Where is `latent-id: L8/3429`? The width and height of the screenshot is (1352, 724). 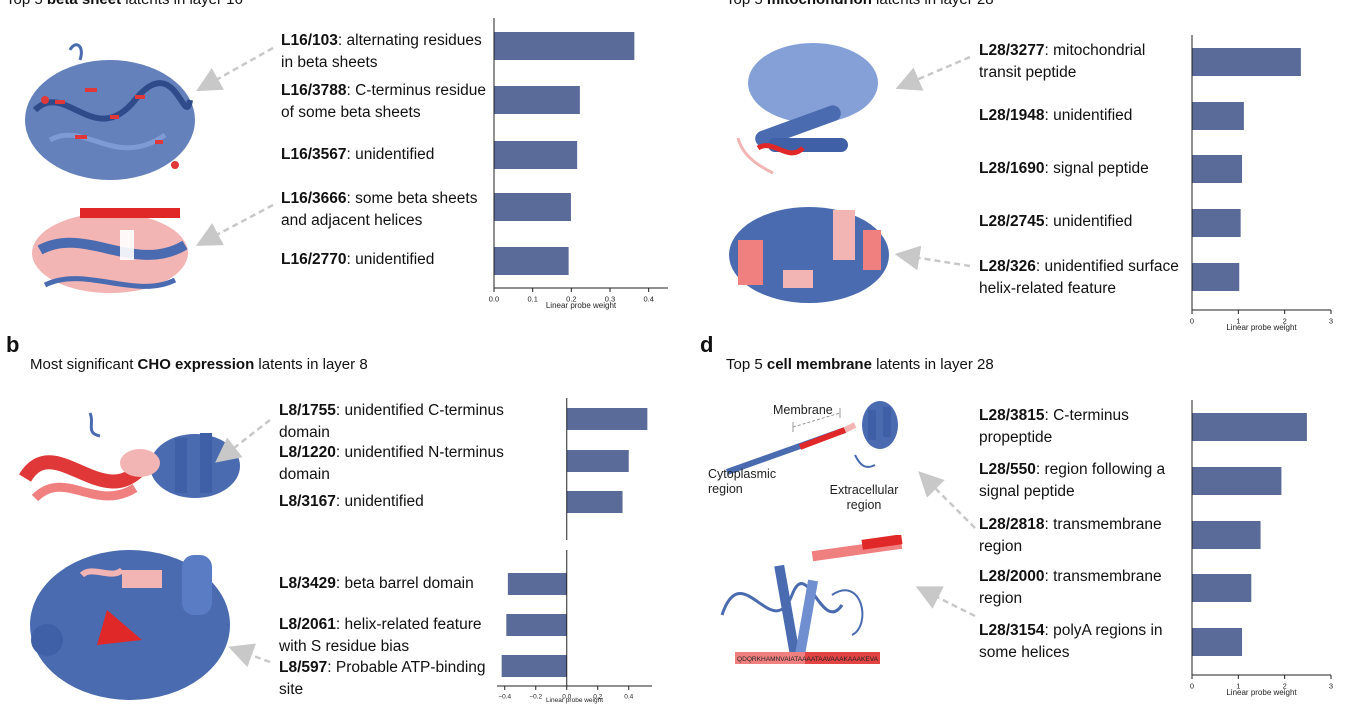
latent-id: L8/3429 is located at coordinates (307, 583).